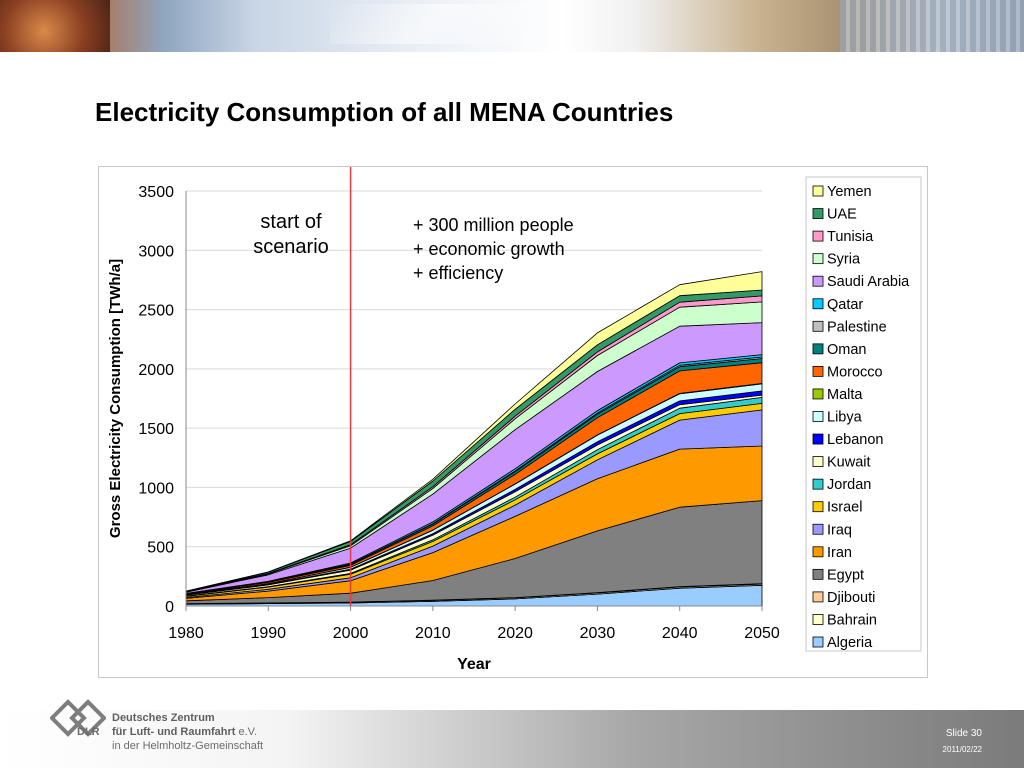  What do you see at coordinates (844, 260) in the screenshot?
I see `legend-label: Syria` at bounding box center [844, 260].